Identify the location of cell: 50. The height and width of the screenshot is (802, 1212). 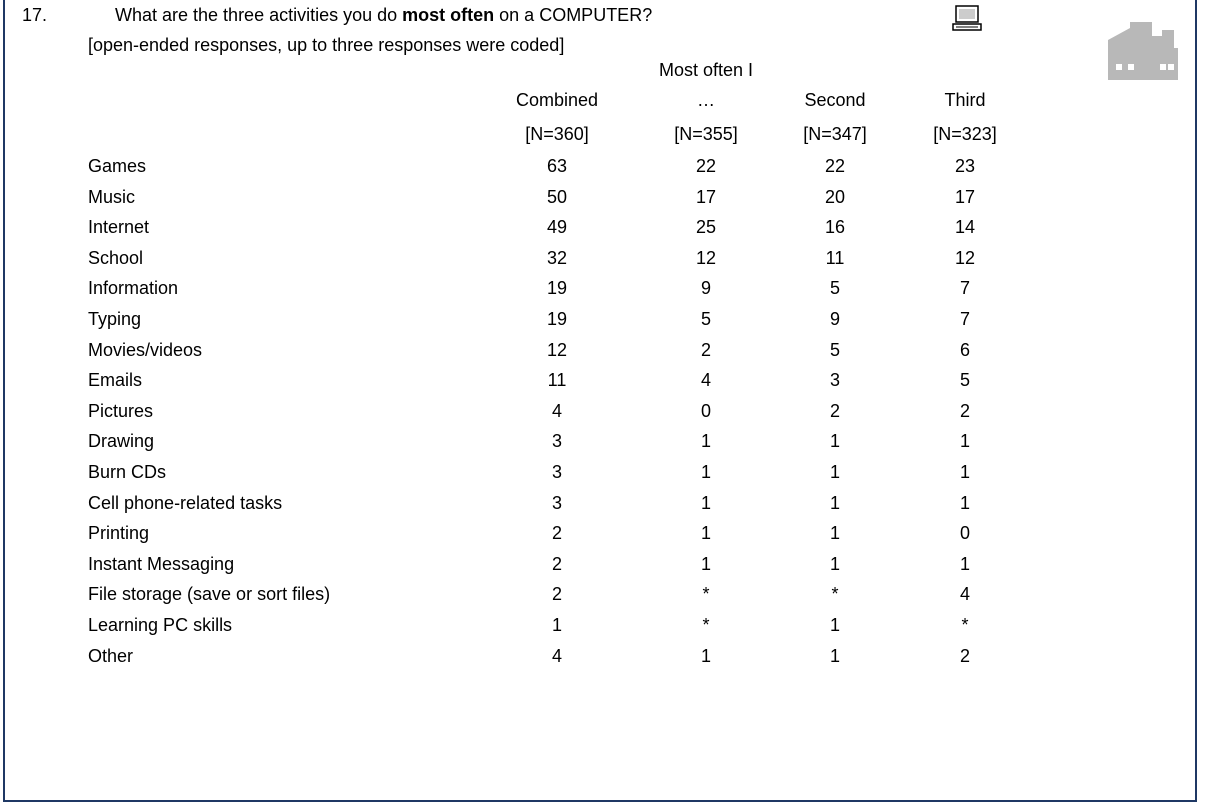
(557, 196).